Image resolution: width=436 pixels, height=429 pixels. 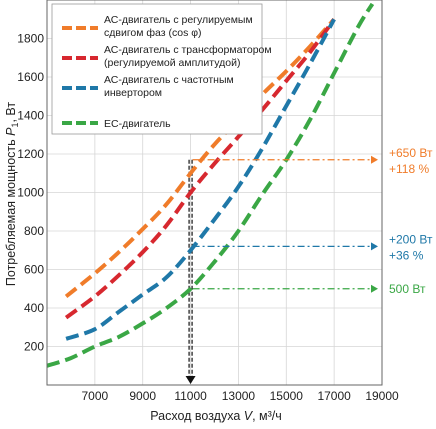 What do you see at coordinates (188, 50) in the screenshot?
I see `legend-label: АС-двигатель с трансформатором` at bounding box center [188, 50].